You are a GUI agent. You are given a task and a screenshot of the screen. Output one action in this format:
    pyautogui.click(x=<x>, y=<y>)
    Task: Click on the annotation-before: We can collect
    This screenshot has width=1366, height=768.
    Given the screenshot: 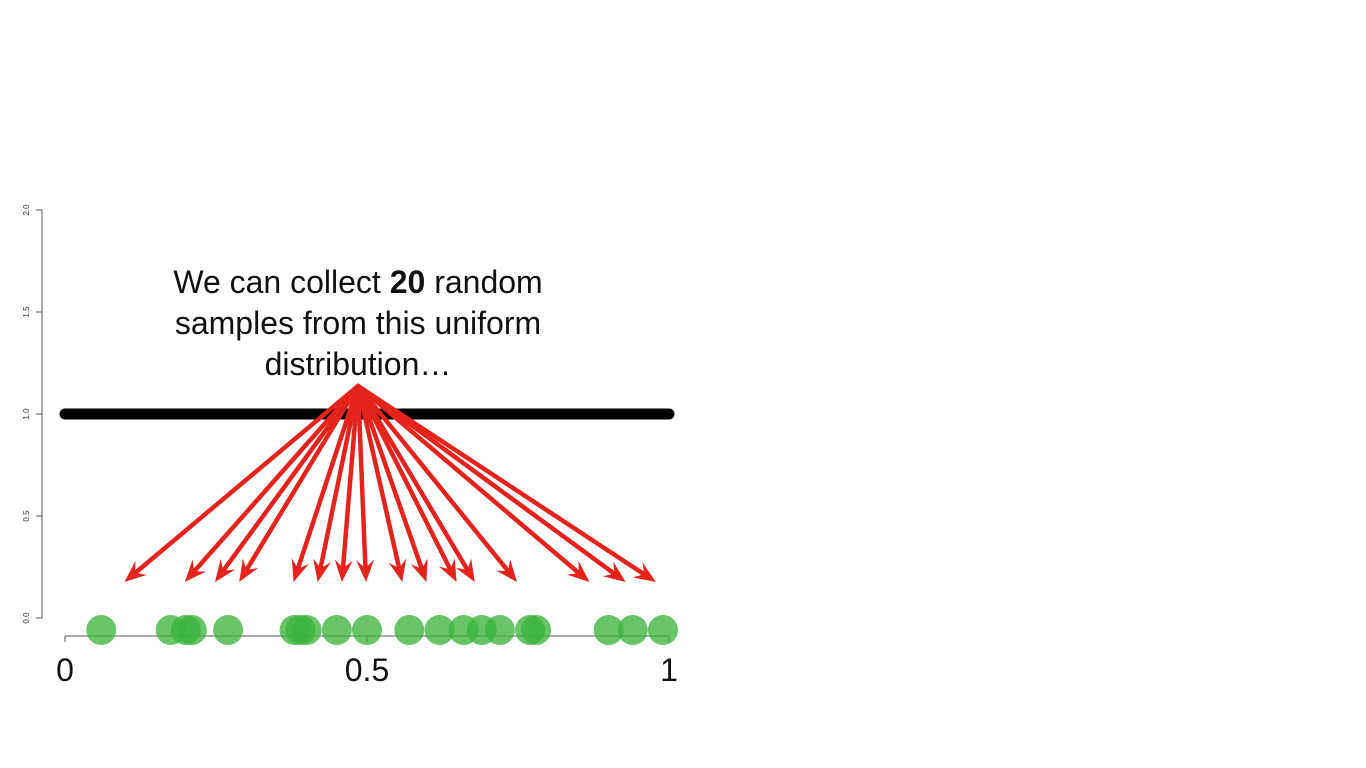 What is the action you would take?
    pyautogui.click(x=281, y=282)
    